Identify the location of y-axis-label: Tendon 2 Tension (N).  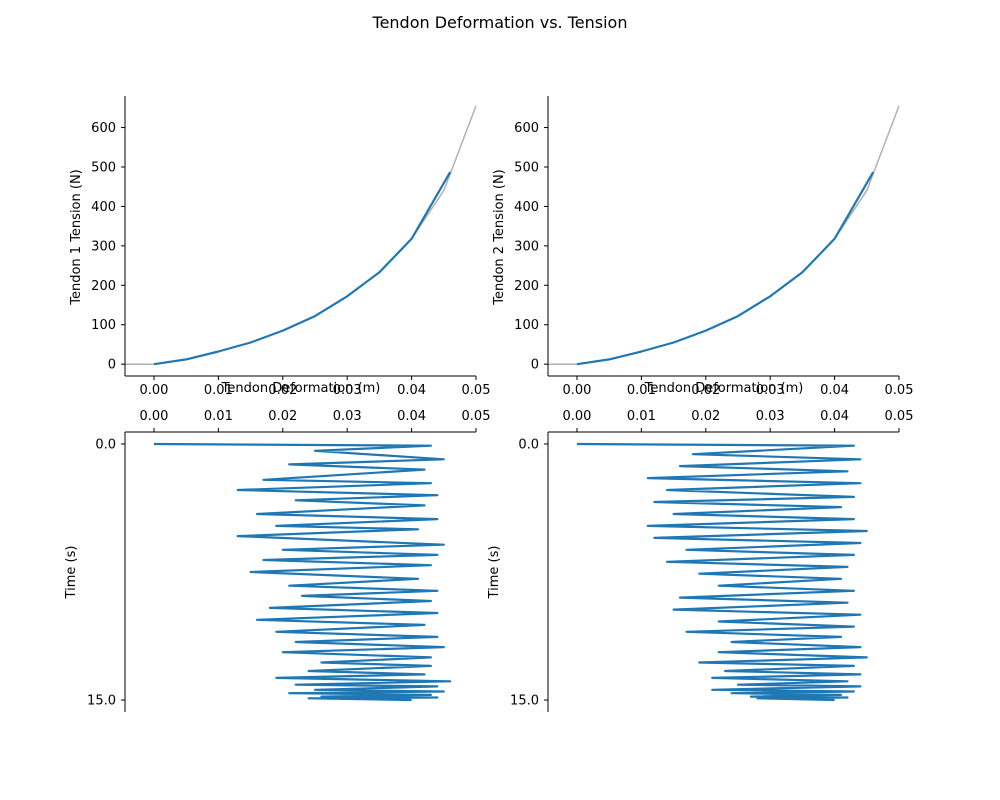
(499, 237).